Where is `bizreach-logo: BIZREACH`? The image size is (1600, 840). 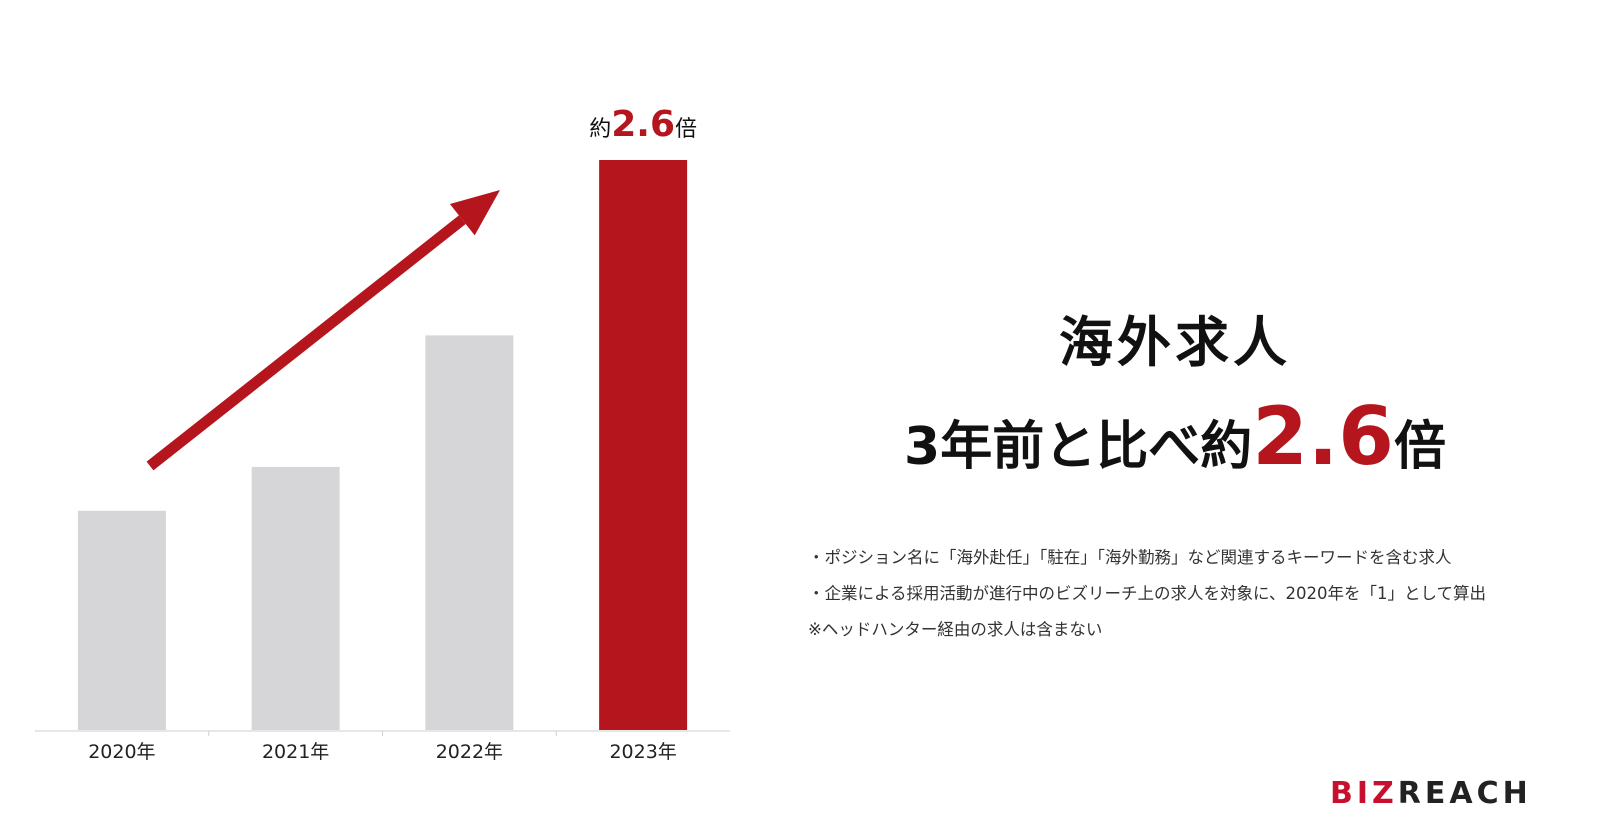 bizreach-logo: BIZREACH is located at coordinates (1431, 796).